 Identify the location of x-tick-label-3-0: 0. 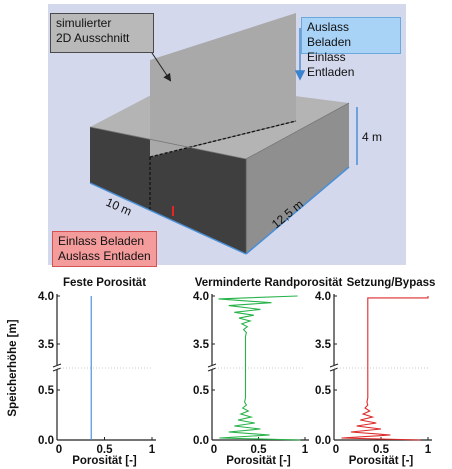
(336, 450).